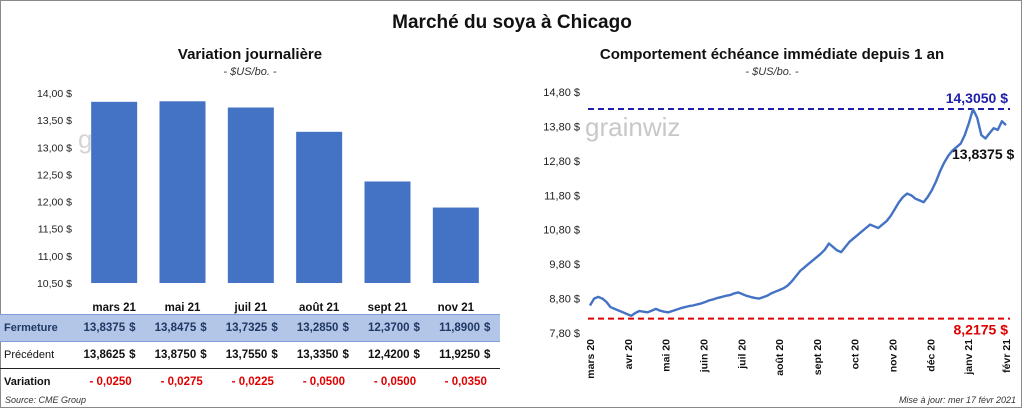 The height and width of the screenshot is (410, 1024). What do you see at coordinates (629, 354) in the screenshot?
I see `line-xtick-label: avr 20` at bounding box center [629, 354].